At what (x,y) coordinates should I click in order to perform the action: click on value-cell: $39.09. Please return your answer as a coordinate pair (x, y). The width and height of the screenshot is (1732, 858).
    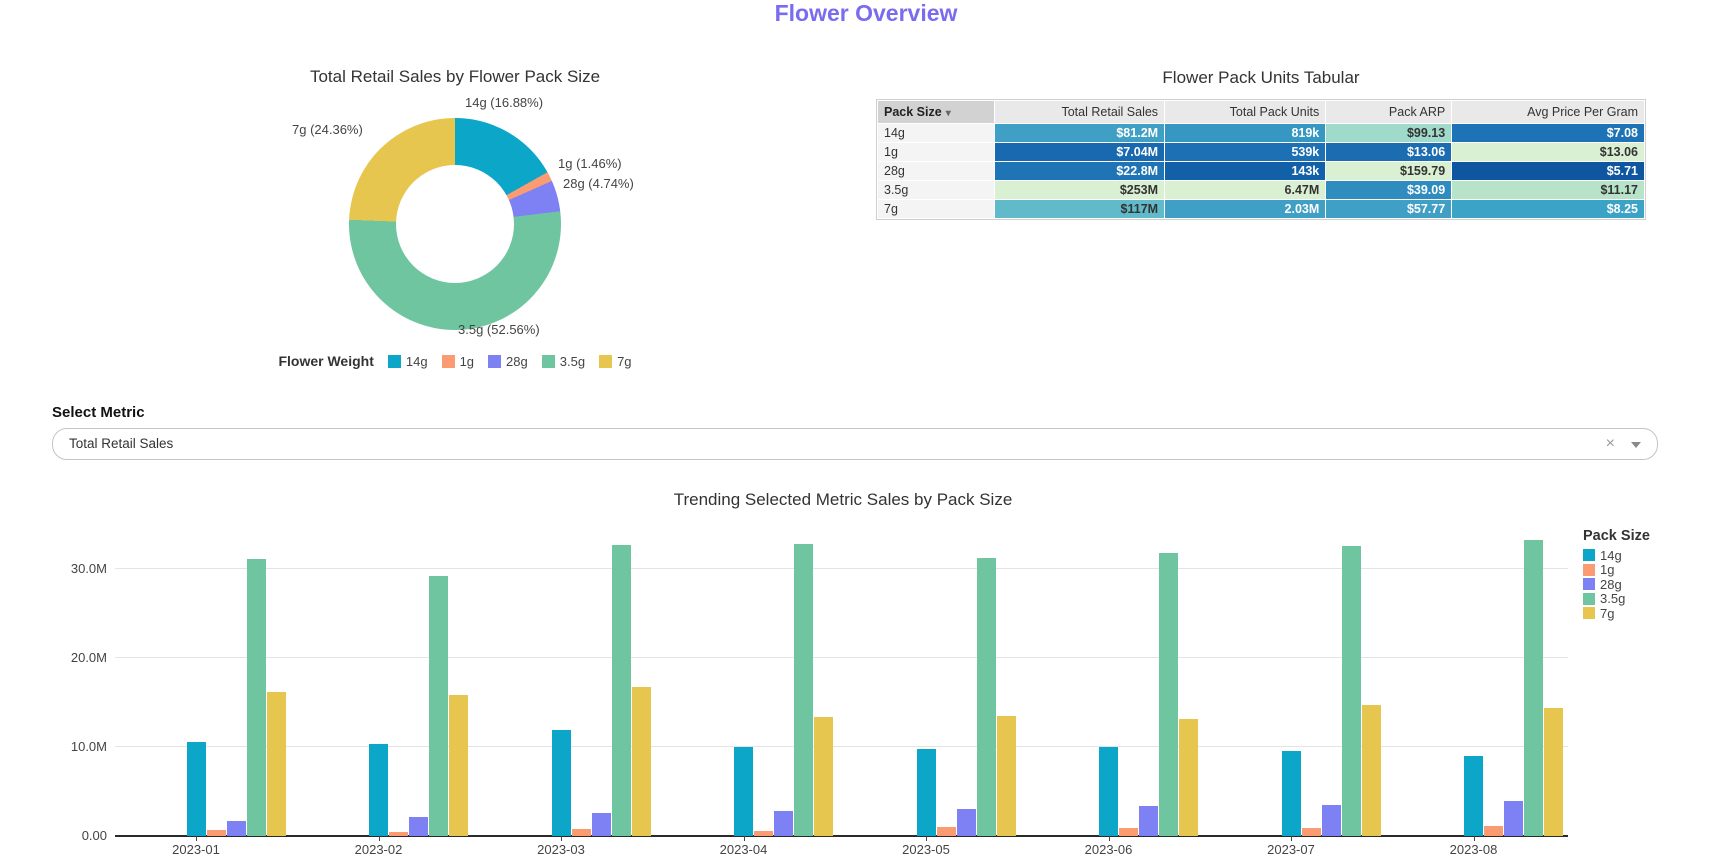
    Looking at the image, I should click on (1389, 190).